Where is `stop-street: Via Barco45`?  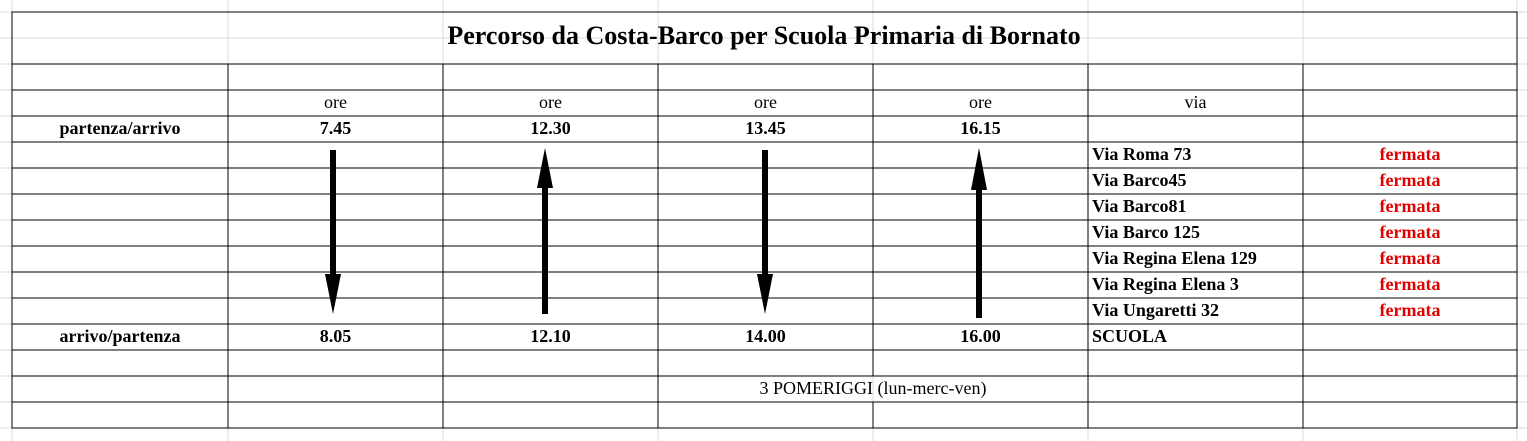
stop-street: Via Barco45 is located at coordinates (1139, 180).